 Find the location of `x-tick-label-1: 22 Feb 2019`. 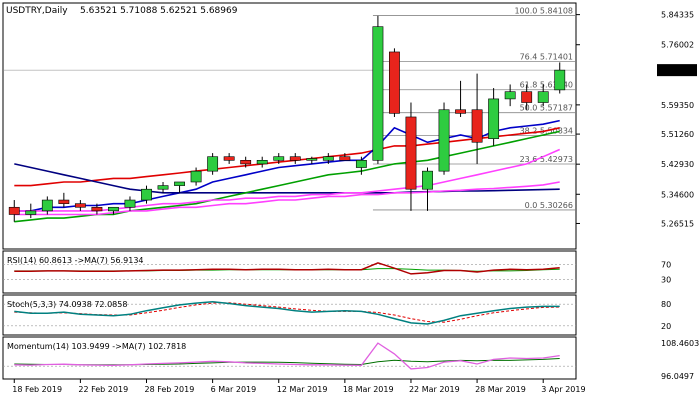

x-tick-label-1: 22 Feb 2019 is located at coordinates (103, 389).